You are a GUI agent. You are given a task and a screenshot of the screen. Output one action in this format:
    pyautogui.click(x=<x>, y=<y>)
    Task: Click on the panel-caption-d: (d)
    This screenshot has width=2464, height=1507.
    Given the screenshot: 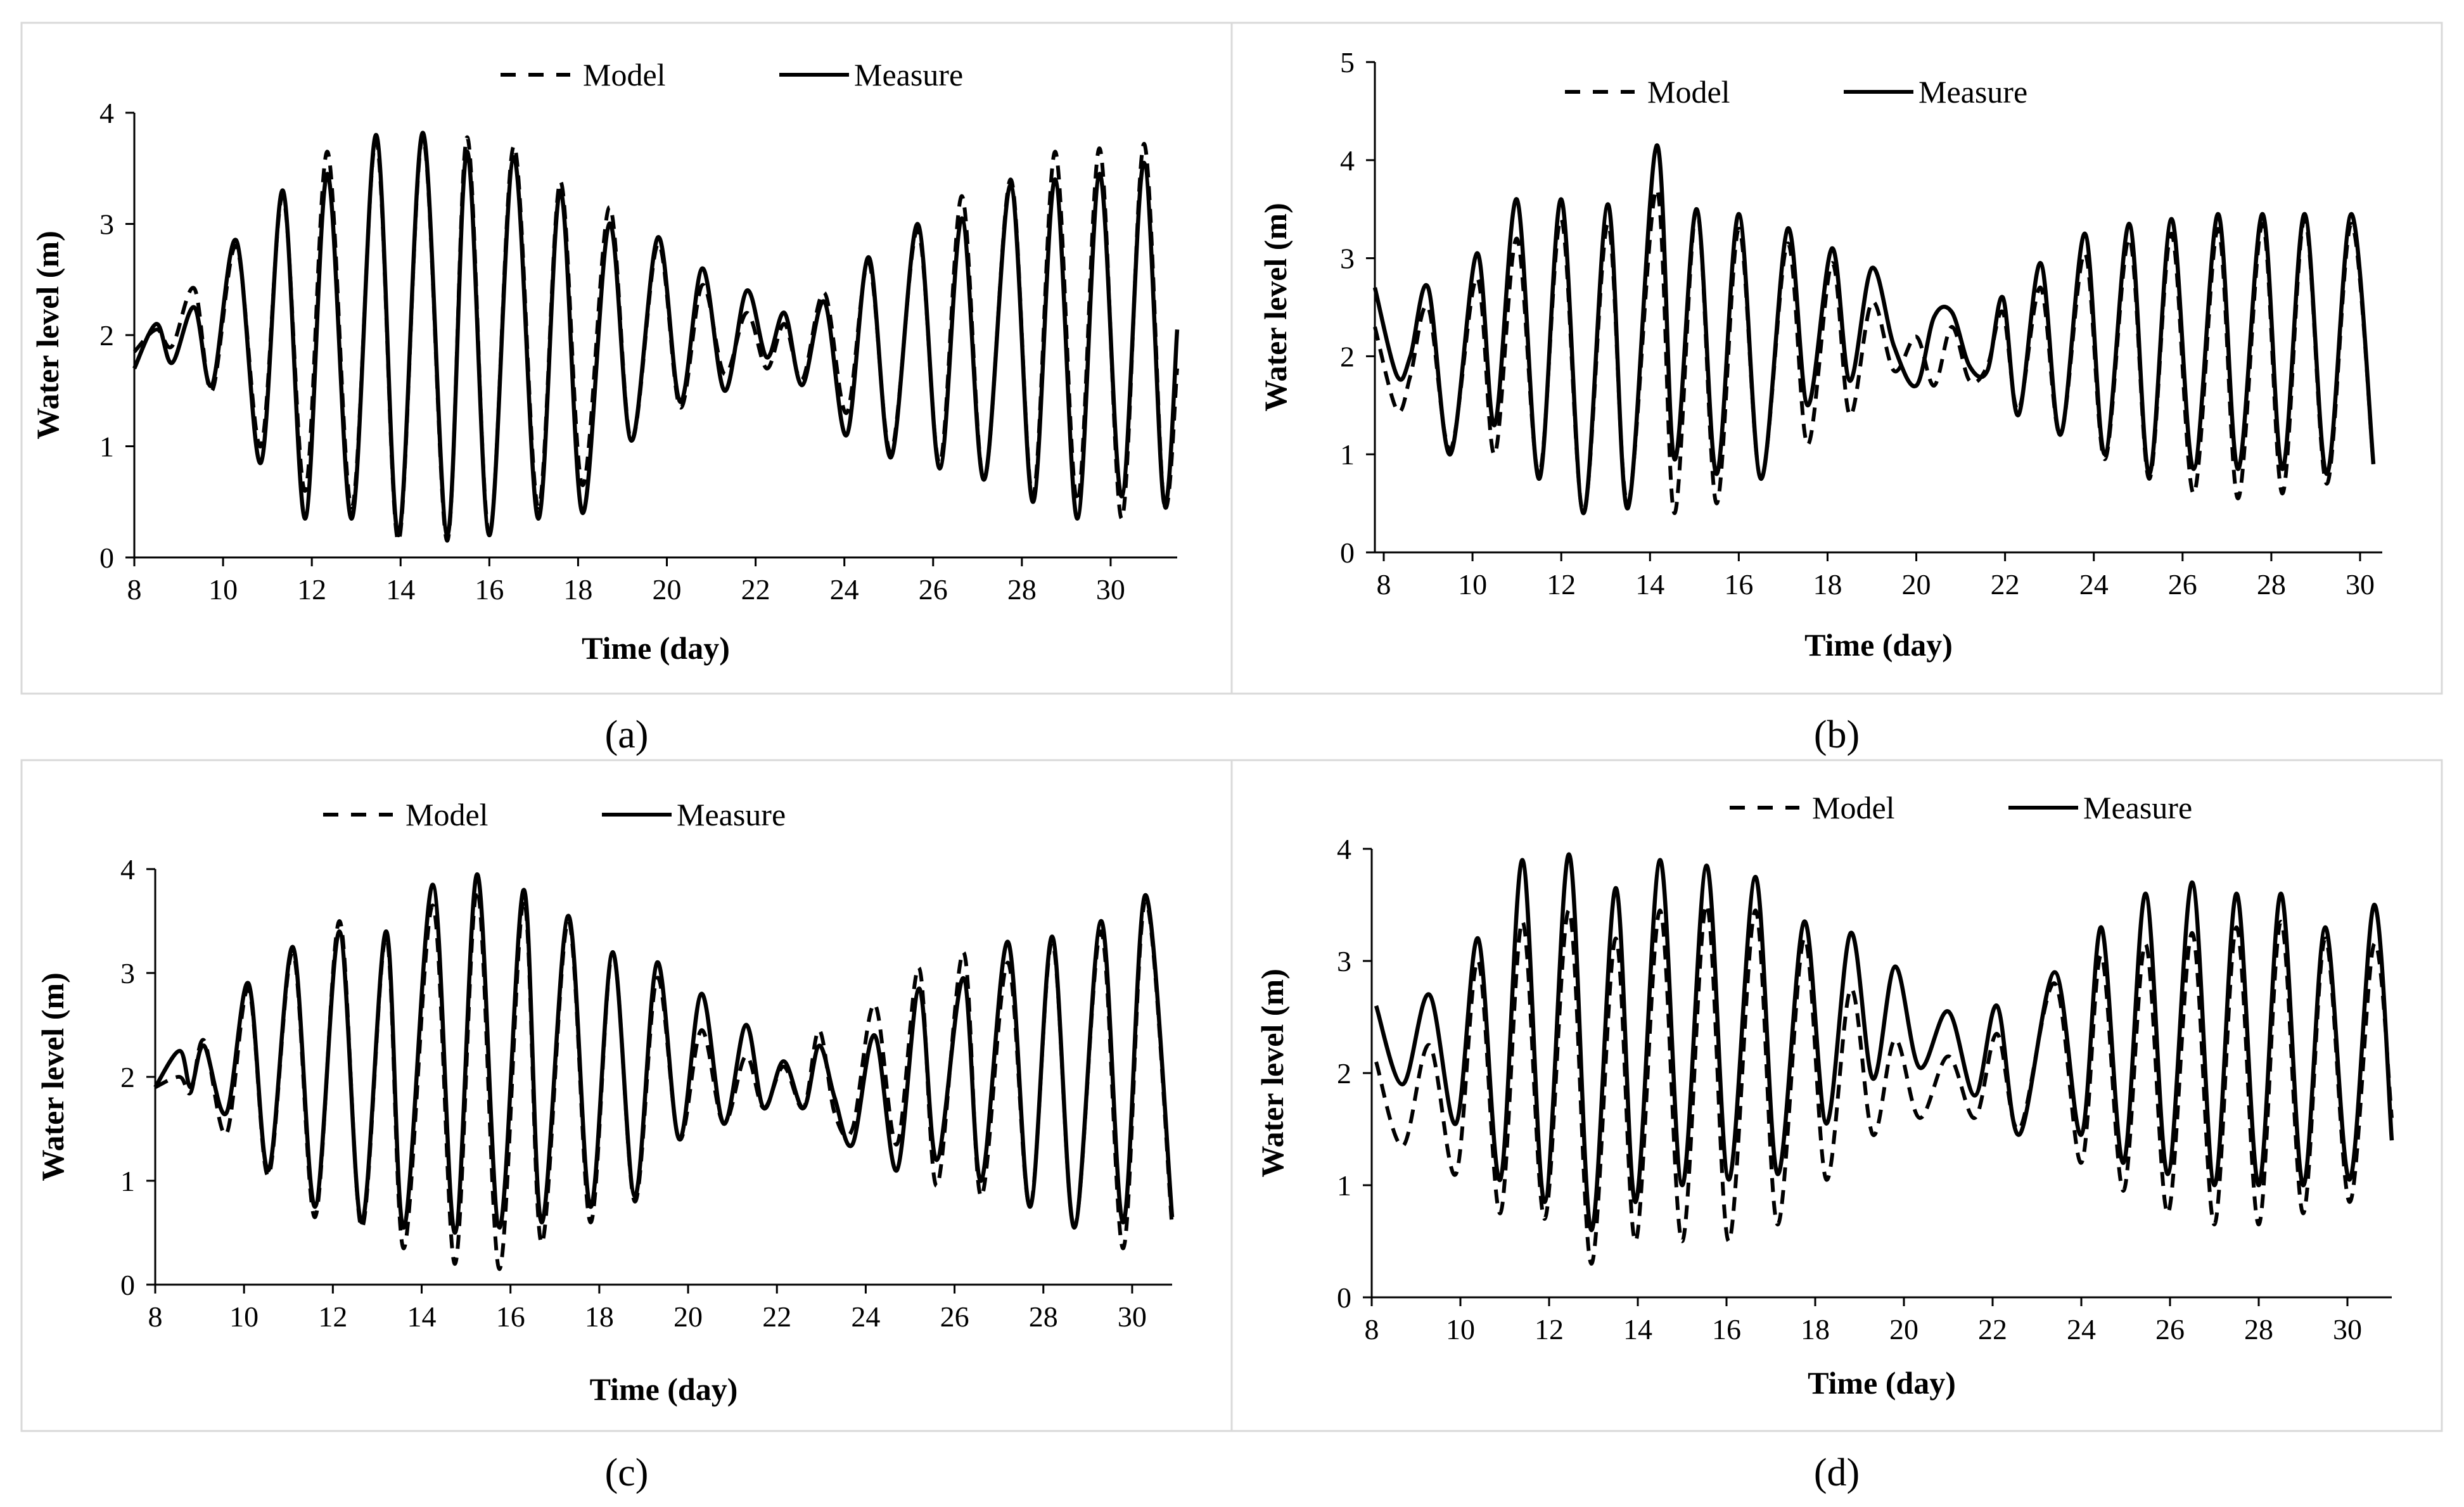 What is the action you would take?
    pyautogui.click(x=1837, y=1472)
    